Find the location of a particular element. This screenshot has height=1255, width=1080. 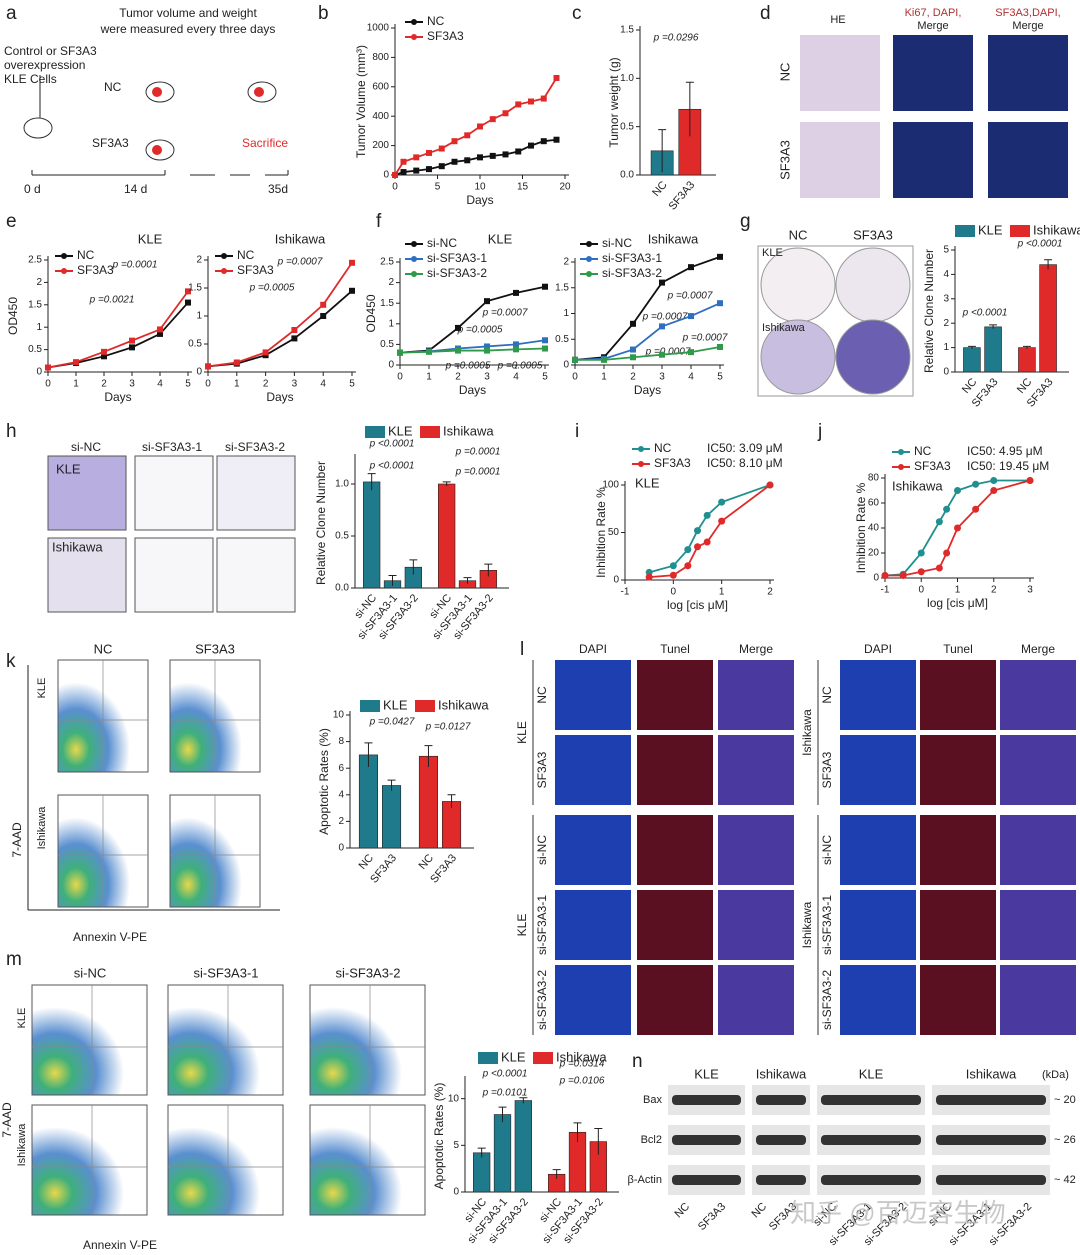

x-tick-label: 2 is located at coordinates (770, 592).